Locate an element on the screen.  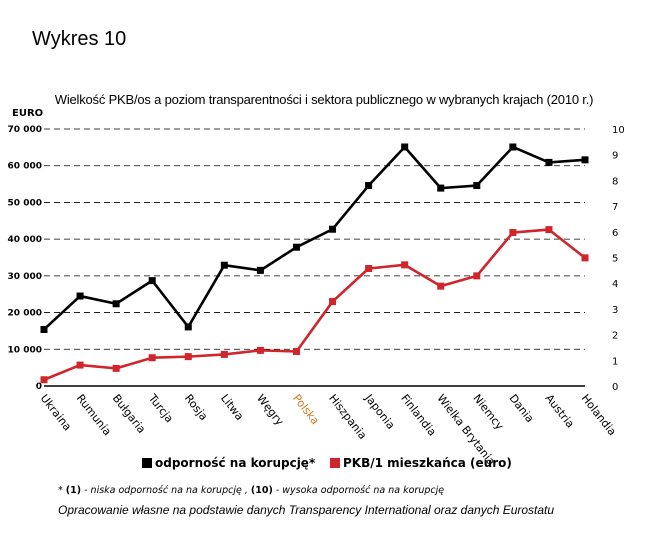
x-tick-label: Japonia is located at coordinates (380, 411).